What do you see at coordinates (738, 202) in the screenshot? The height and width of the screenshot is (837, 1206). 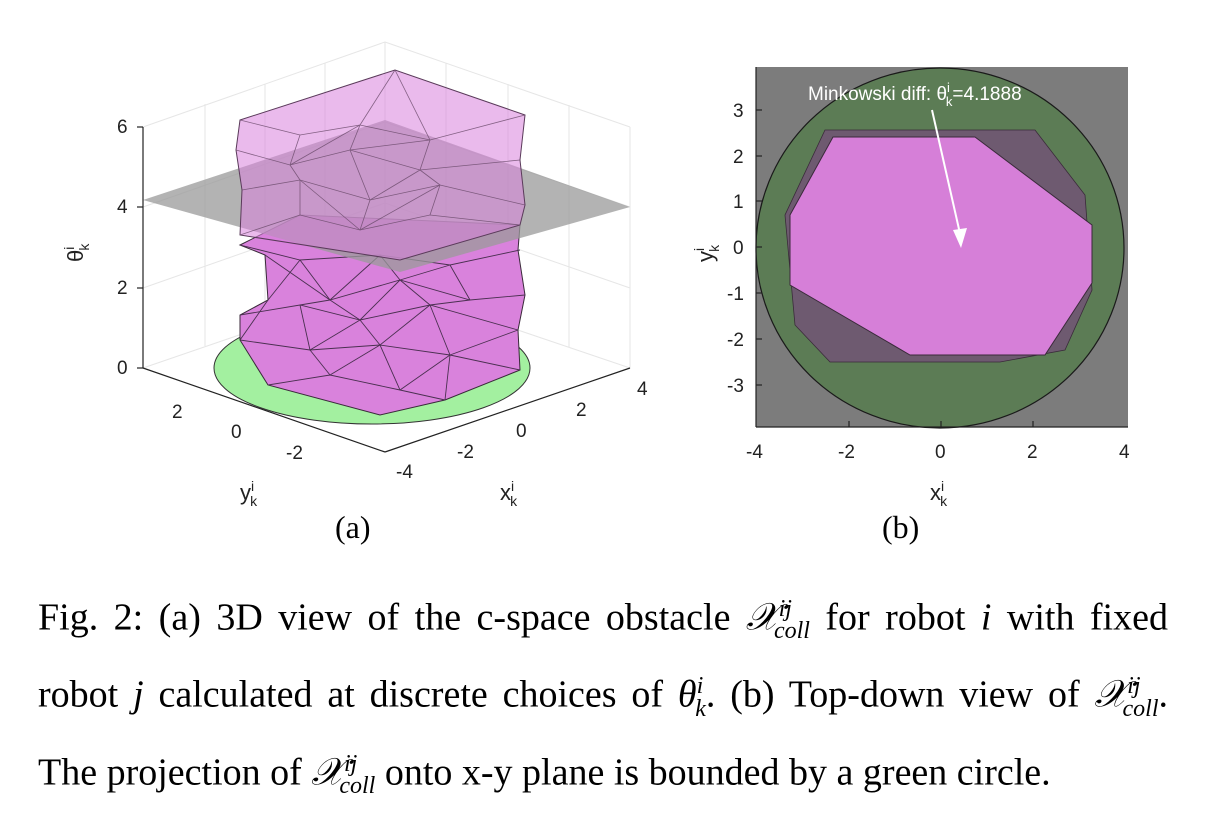 I see `y-tick: 1` at bounding box center [738, 202].